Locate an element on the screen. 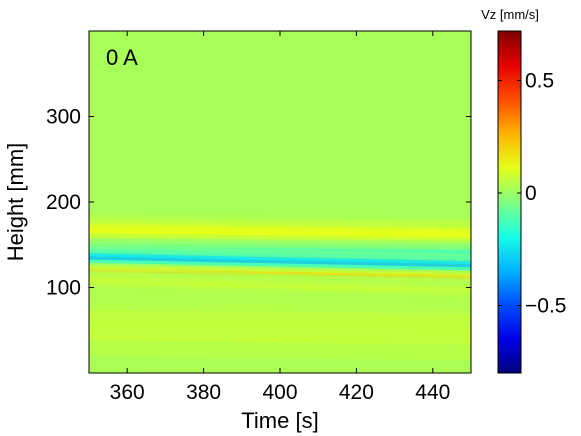 The height and width of the screenshot is (436, 581). colorbar-tick-label: 0 is located at coordinates (531, 193).